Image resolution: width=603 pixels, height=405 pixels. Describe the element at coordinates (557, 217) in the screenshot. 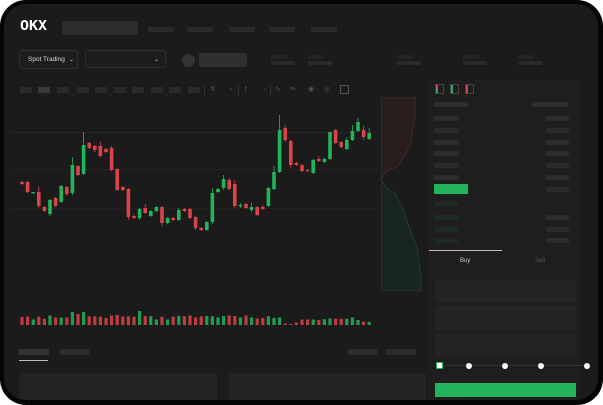

I see `bid-row-amount` at that location.